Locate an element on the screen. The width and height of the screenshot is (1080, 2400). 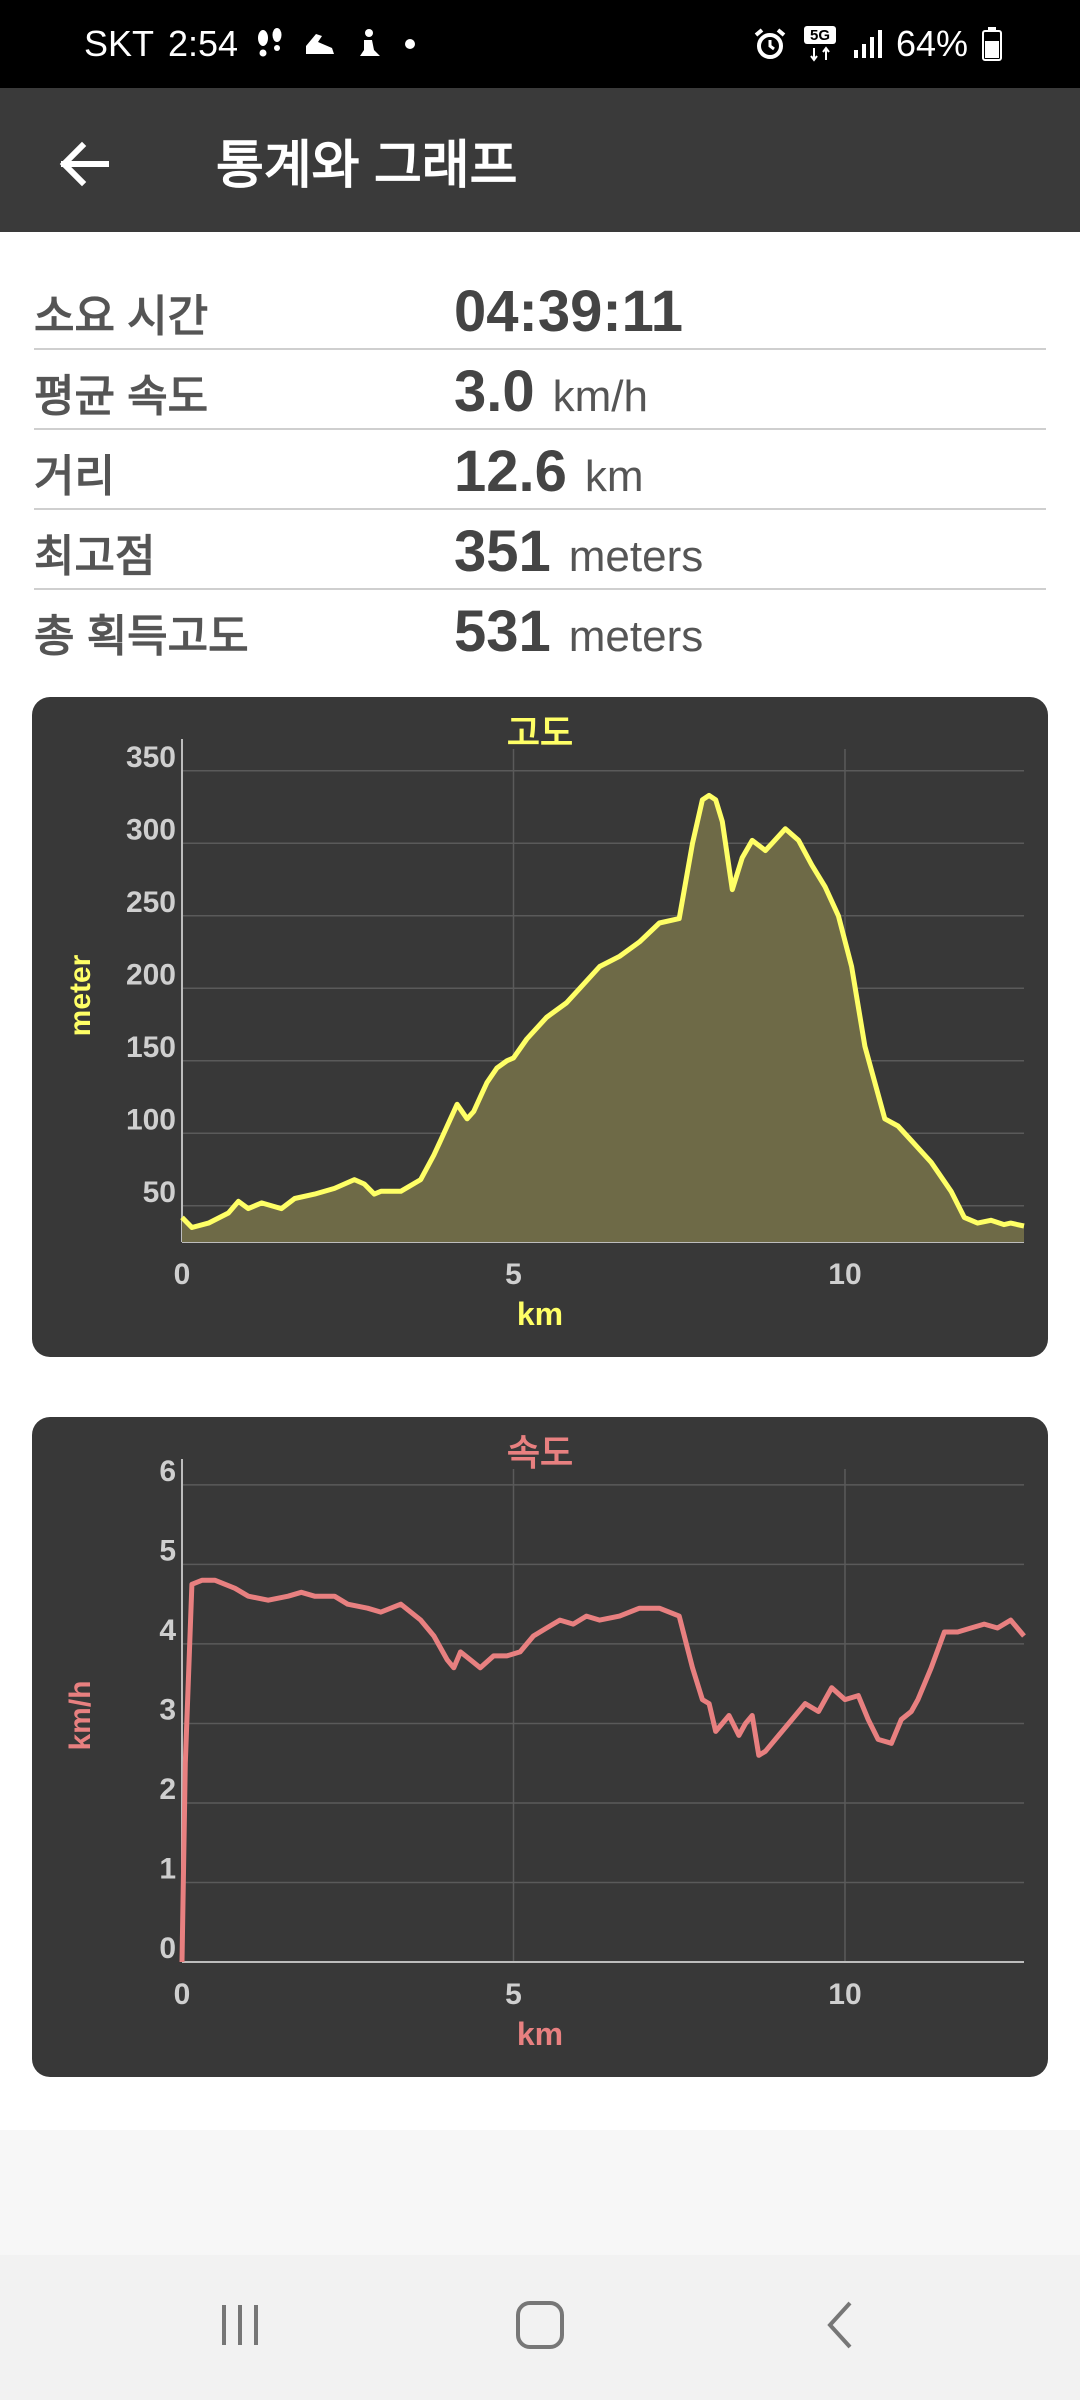
empty-area is located at coordinates (540, 2192).